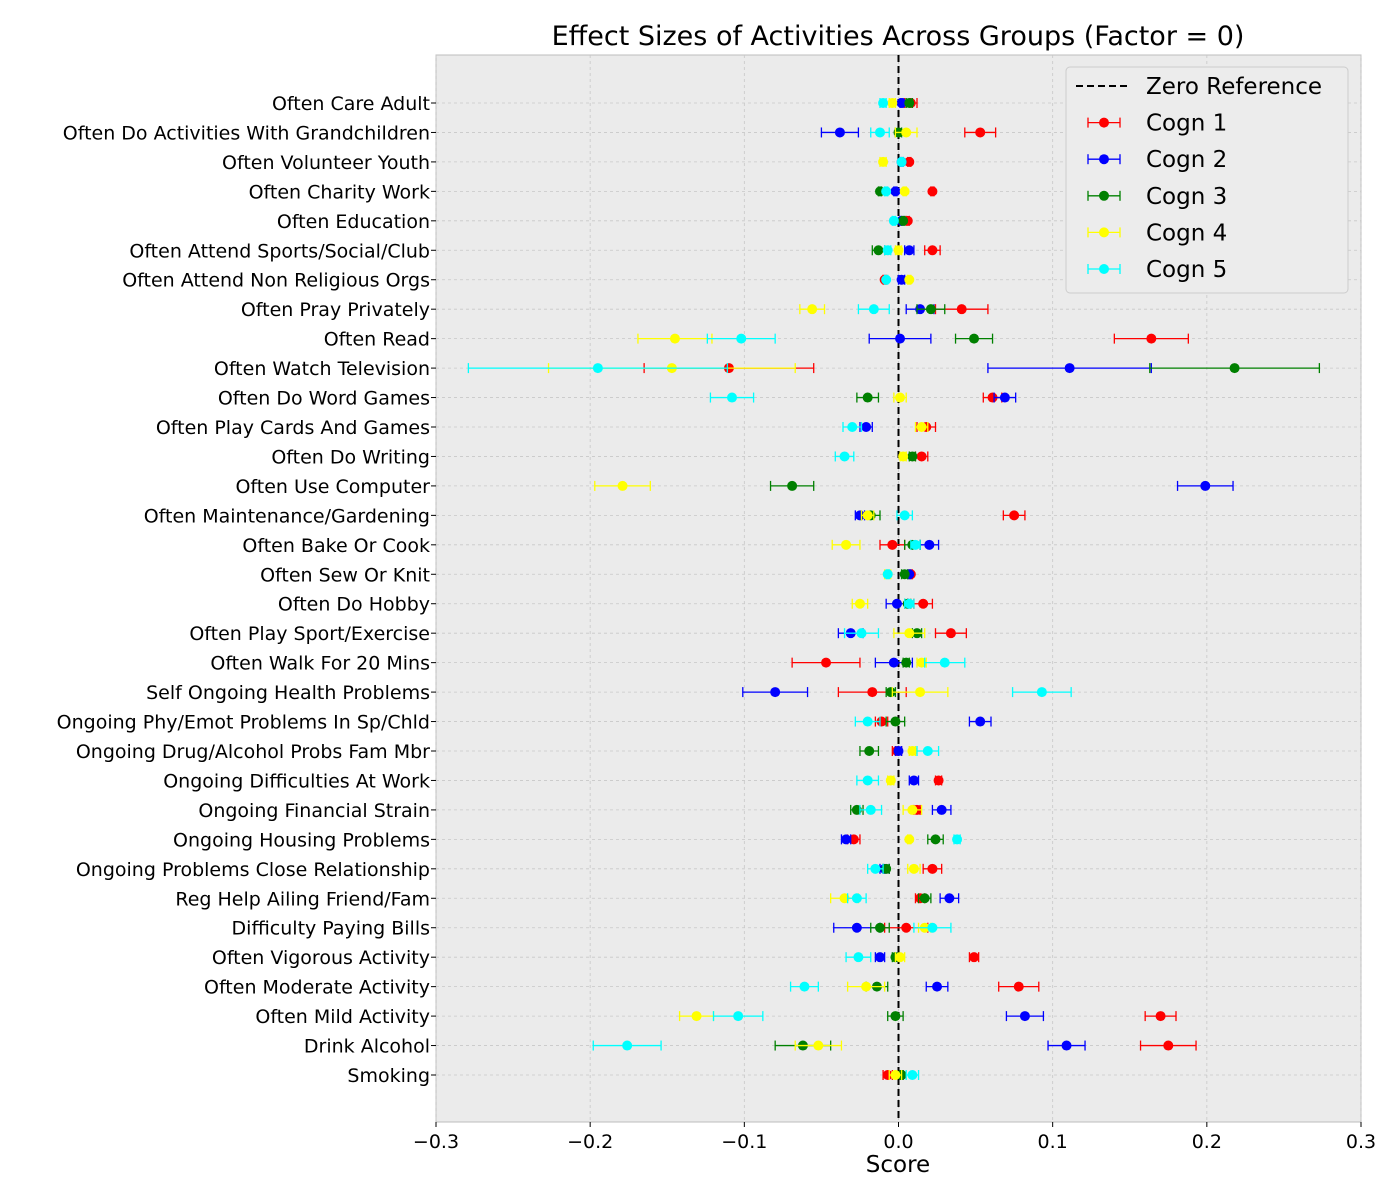 This screenshot has width=1400, height=1200. Describe the element at coordinates (744, 1142) in the screenshot. I see `x-tick-label: −0.1` at that location.